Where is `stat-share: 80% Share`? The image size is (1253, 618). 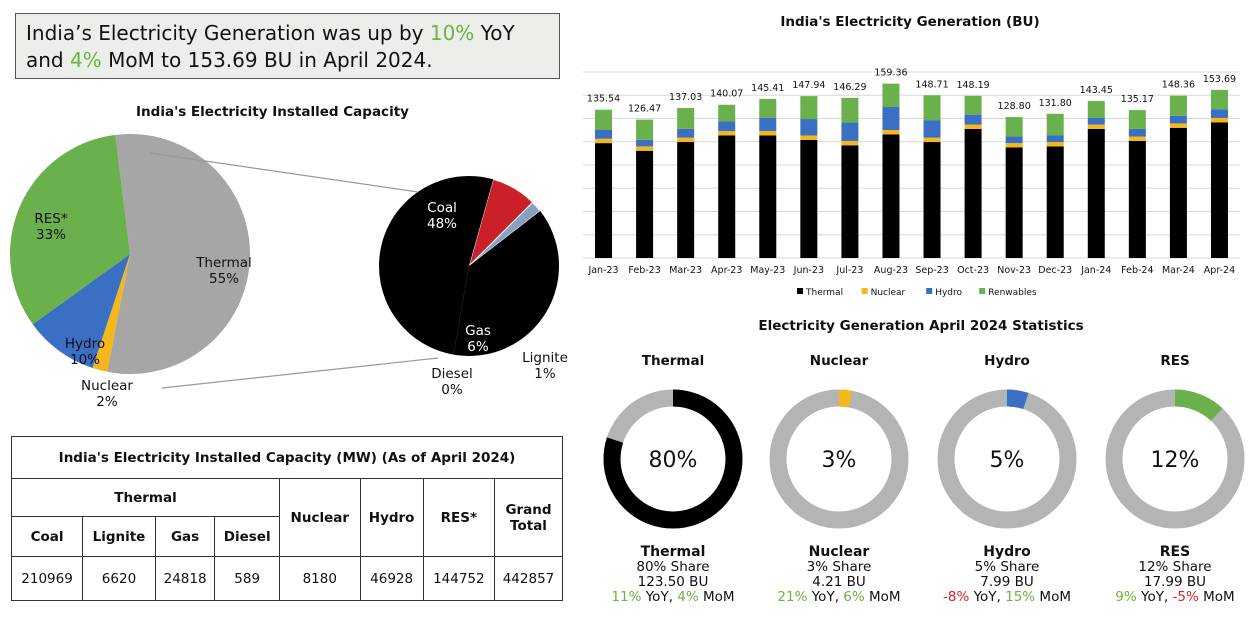
stat-share: 80% Share is located at coordinates (673, 567).